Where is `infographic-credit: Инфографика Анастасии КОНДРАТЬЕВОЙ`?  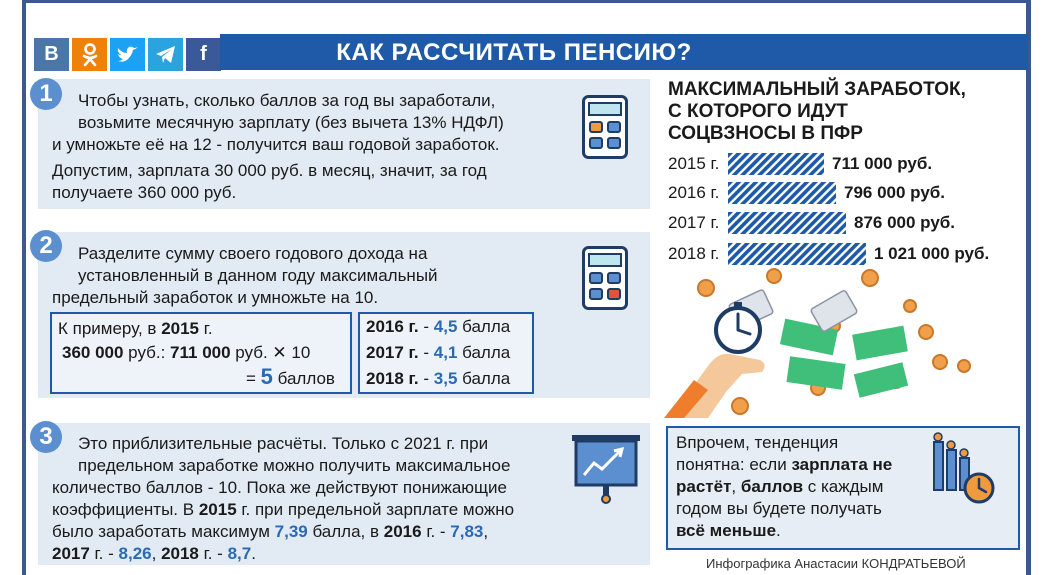 infographic-credit: Инфографика Анастасии КОНДРАТЬЕВОЙ is located at coordinates (836, 563).